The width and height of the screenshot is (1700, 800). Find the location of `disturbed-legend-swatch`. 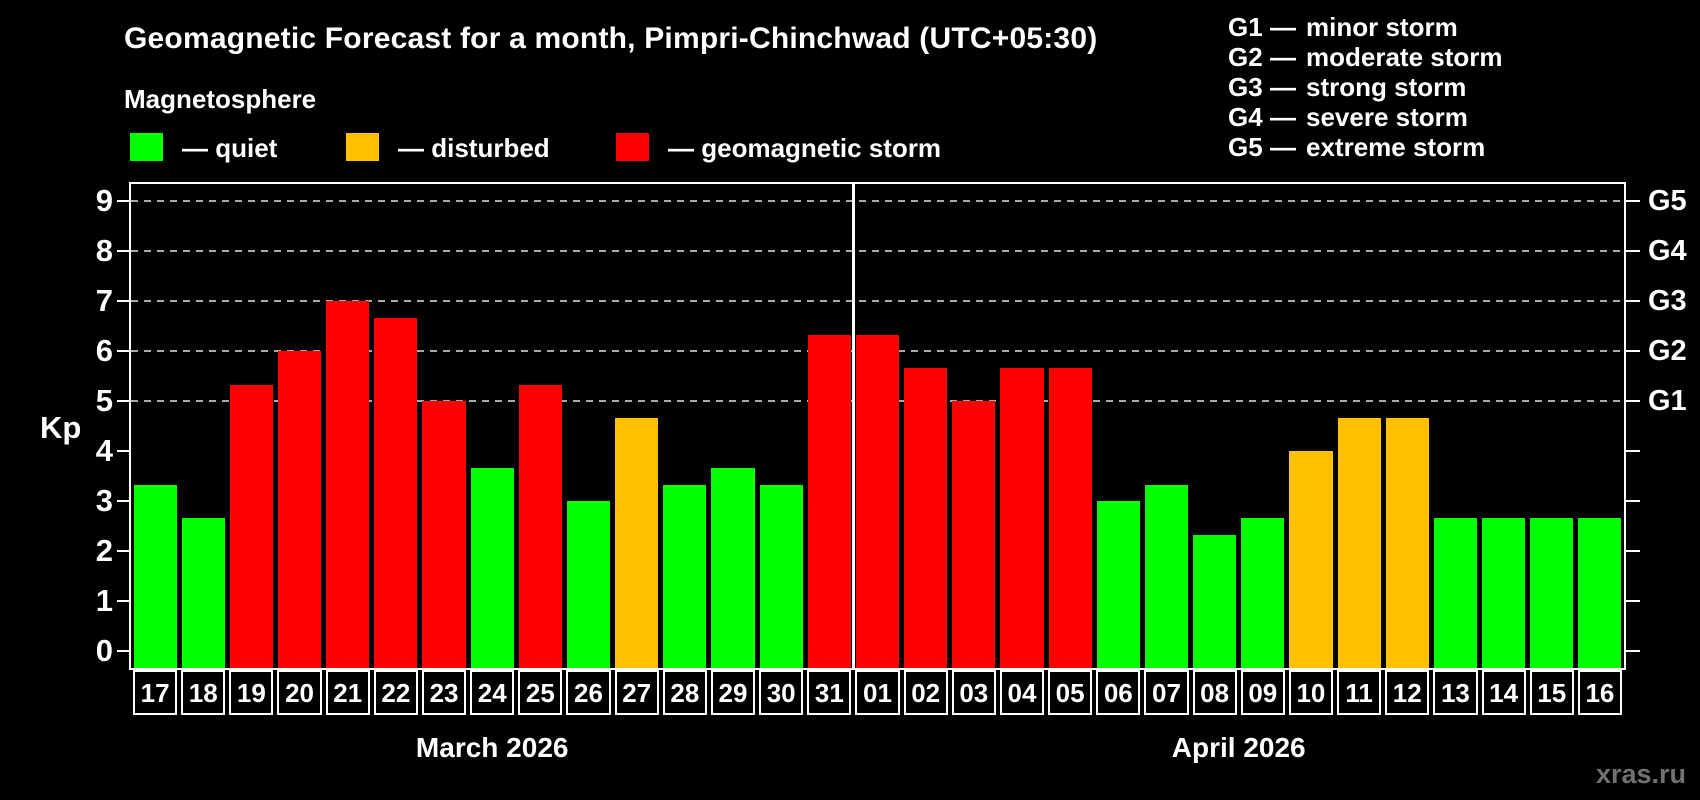

disturbed-legend-swatch is located at coordinates (362, 147).